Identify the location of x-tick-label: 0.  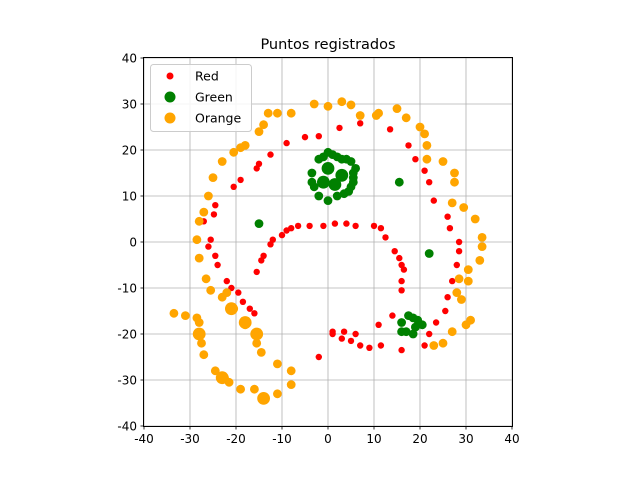
(328, 439).